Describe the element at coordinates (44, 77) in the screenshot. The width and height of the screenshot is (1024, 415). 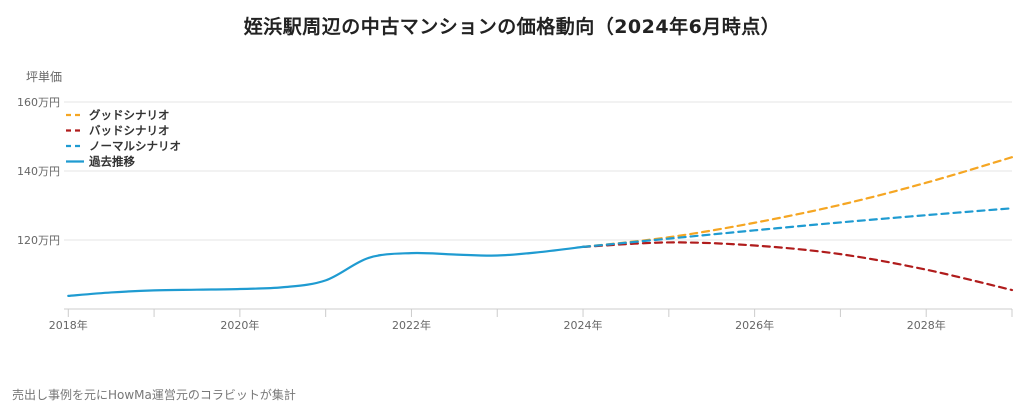
I see `y-axis-label: 坪単価` at that location.